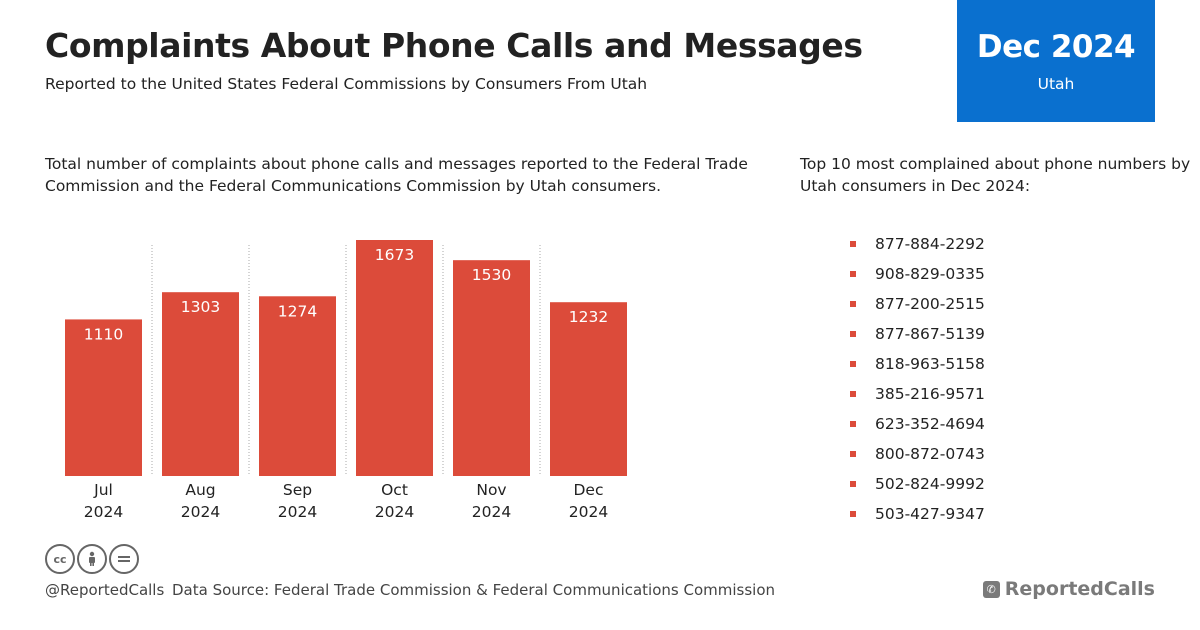 Image resolution: width=1200 pixels, height=630 pixels. I want to click on date-badge-region: Utah, so click(1056, 84).